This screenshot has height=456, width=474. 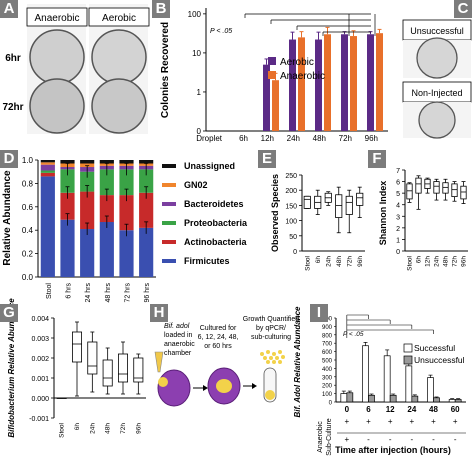 What do you see at coordinates (319, 138) in the screenshot?
I see `panel-b-x-tick-label: 48h` at bounding box center [319, 138].